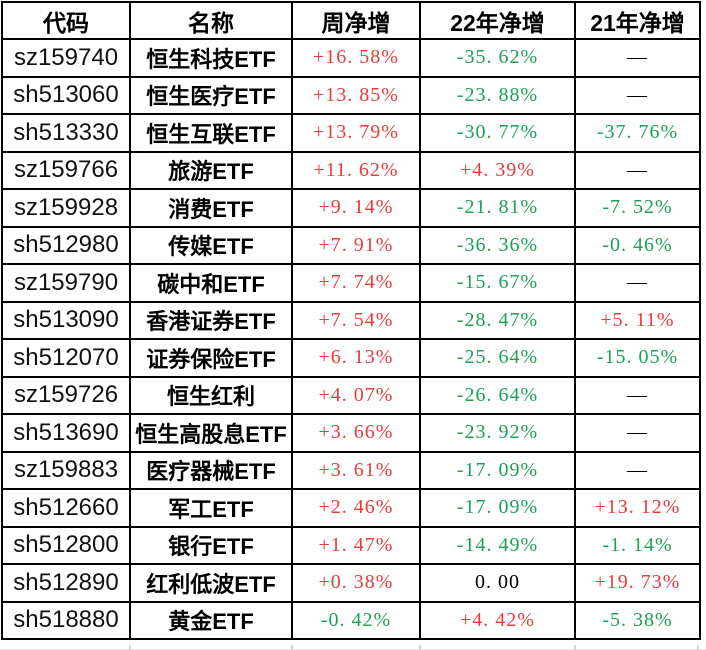  I want to click on table-row: sz159883 医疗器械ETF +3. 61% -17. 09% —, so click(351, 470).